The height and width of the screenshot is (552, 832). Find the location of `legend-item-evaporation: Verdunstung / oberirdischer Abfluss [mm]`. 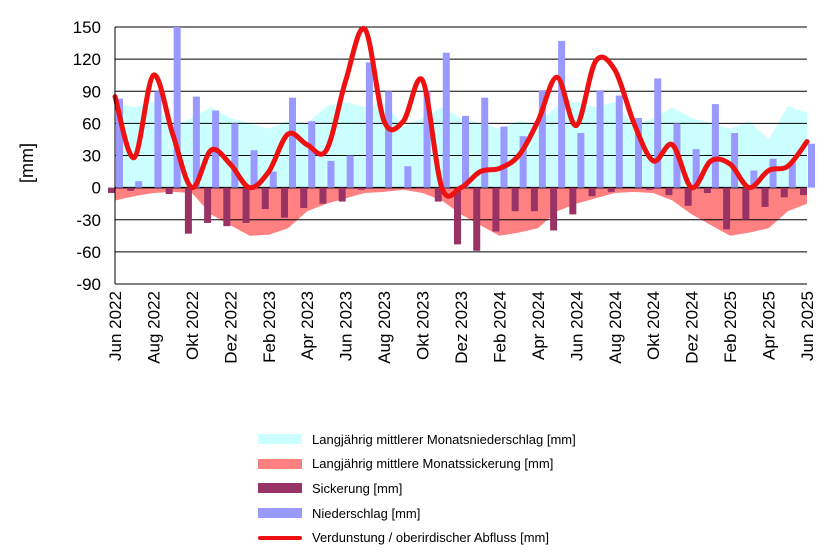

legend-item-evaporation: Verdunstung / oberirdischer Abfluss [mm] is located at coordinates (468, 537).